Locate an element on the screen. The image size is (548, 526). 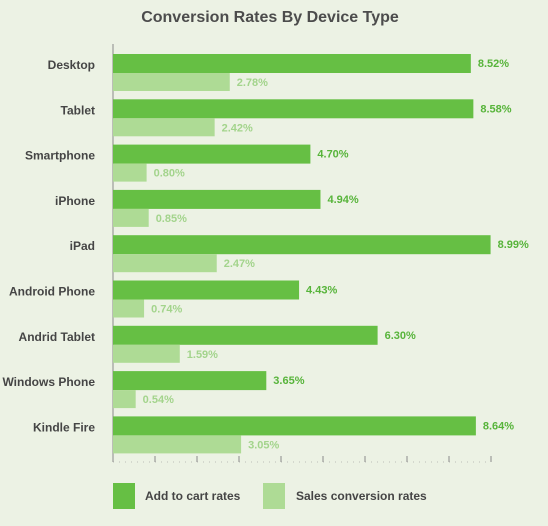
value-label-sales-conversion-kindle-fire: 3.05% is located at coordinates (263, 445).